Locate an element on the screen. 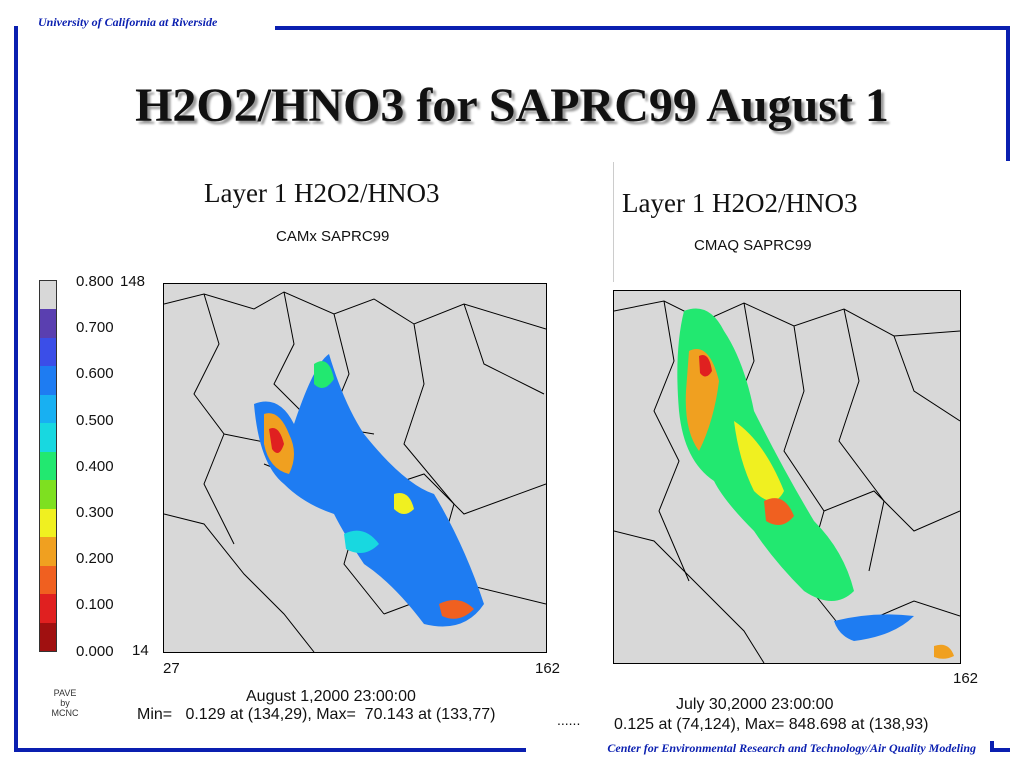  pave-credit: PAVE by MCNC is located at coordinates (65, 703).